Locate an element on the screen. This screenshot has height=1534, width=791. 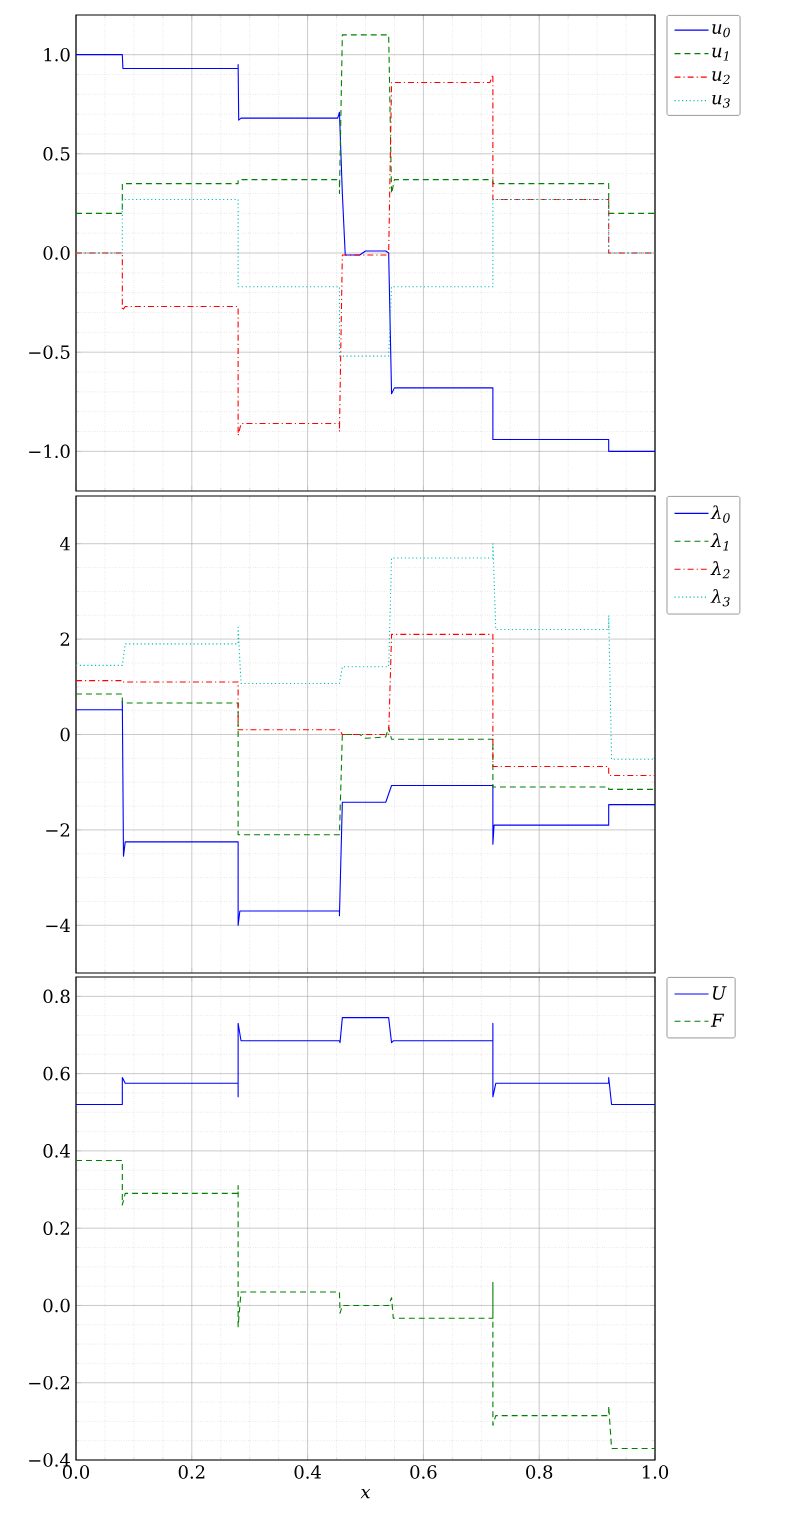
legend-label: λ$_{2}$ is located at coordinates (720, 570).